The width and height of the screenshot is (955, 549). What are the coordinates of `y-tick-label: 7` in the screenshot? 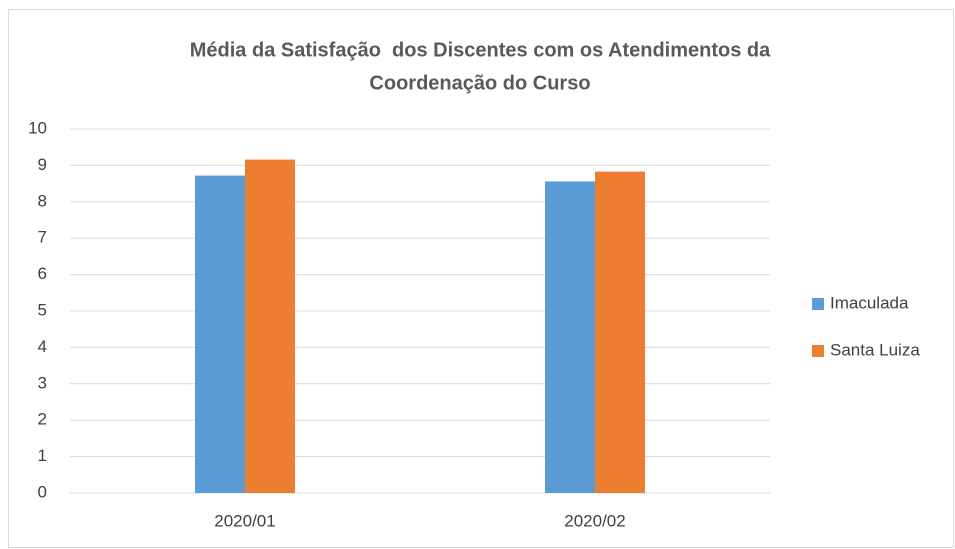 It's located at (42, 237).